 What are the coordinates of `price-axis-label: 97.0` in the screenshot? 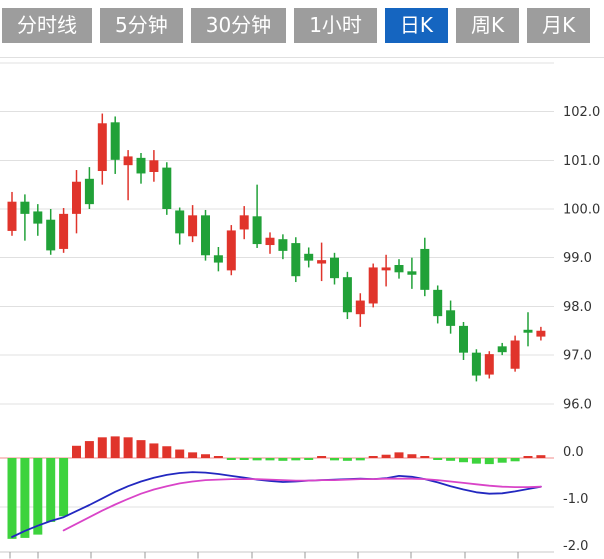 It's located at (577, 356).